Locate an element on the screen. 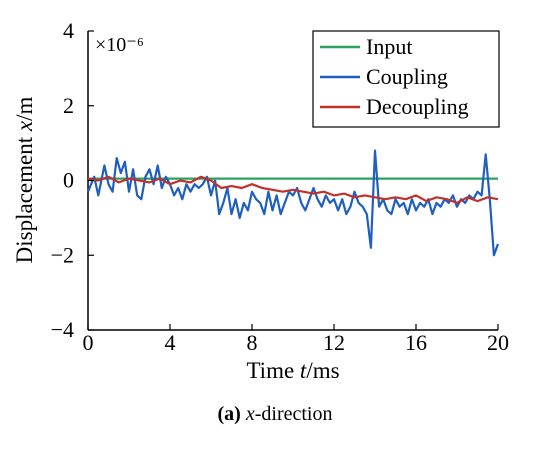  x-tick-label: 8 is located at coordinates (252, 342).